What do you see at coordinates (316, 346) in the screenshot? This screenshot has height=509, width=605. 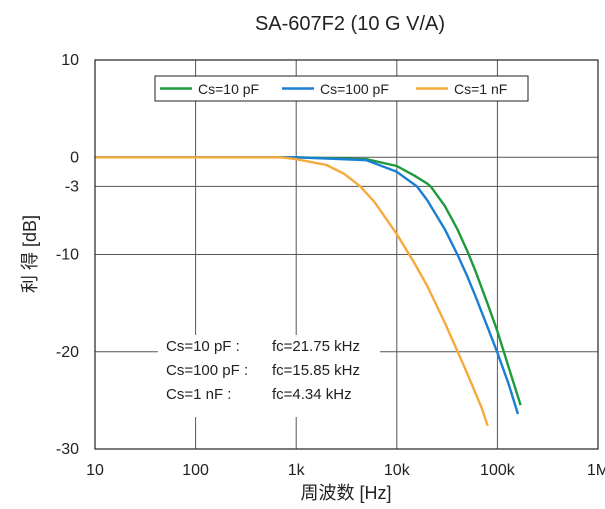 I see `annotation-value: fc=21.75 kHz` at bounding box center [316, 346].